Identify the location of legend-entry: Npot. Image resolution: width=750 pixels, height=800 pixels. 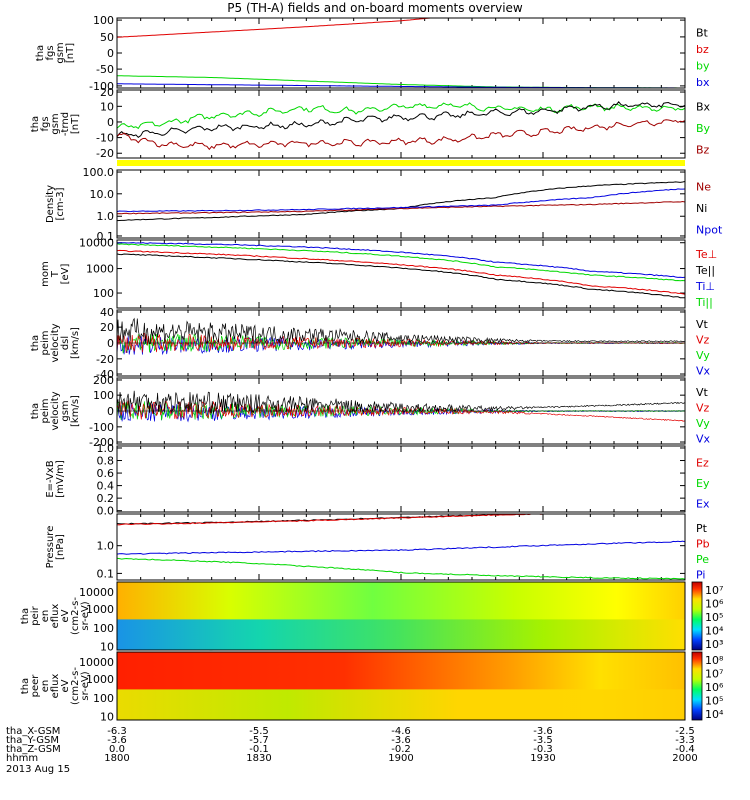
(709, 229).